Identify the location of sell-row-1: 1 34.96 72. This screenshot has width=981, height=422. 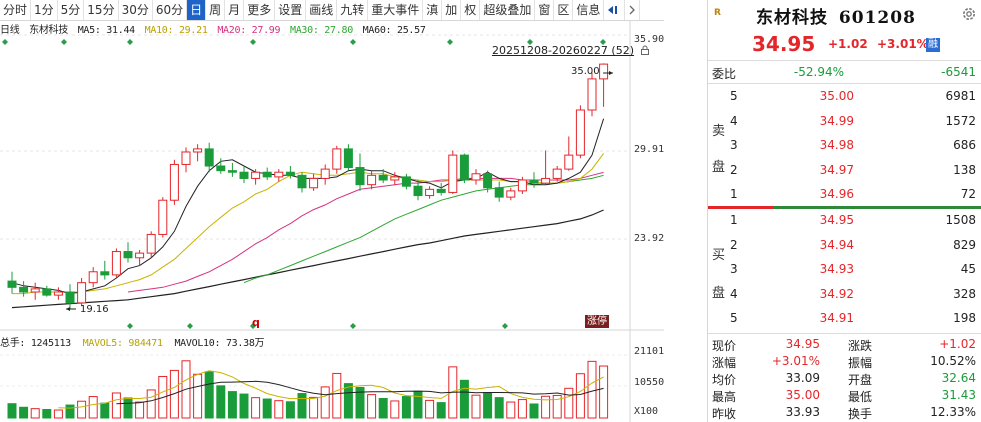
(844, 195).